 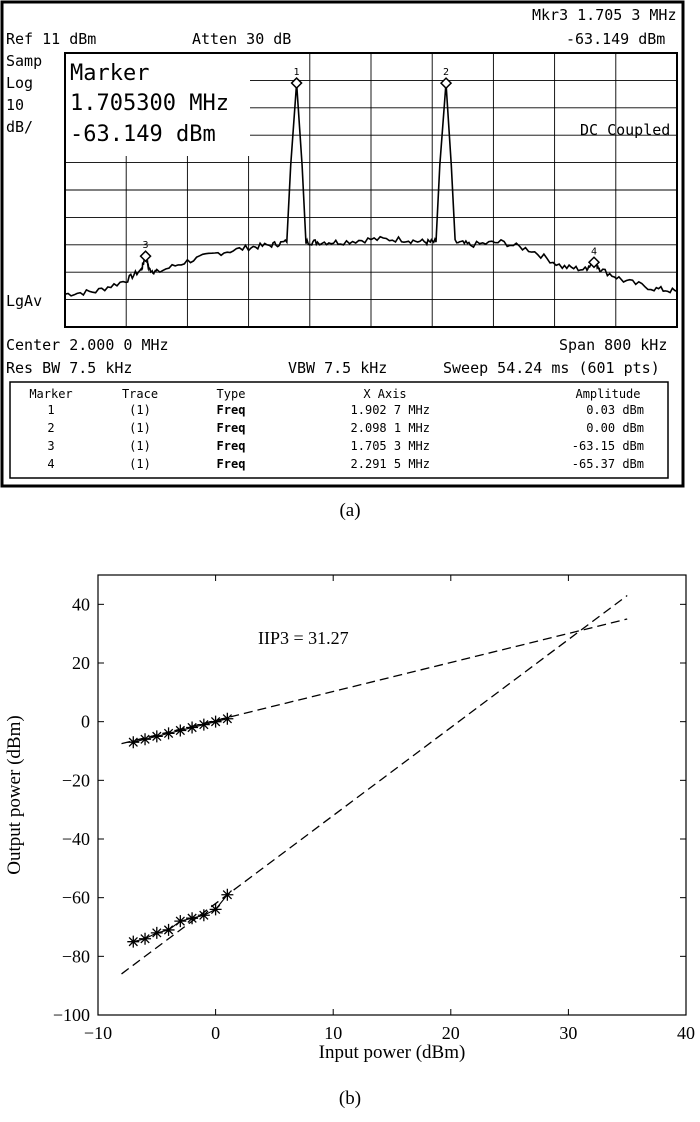 What do you see at coordinates (14, 794) in the screenshot?
I see `y-axis-label: Output power (dBm)` at bounding box center [14, 794].